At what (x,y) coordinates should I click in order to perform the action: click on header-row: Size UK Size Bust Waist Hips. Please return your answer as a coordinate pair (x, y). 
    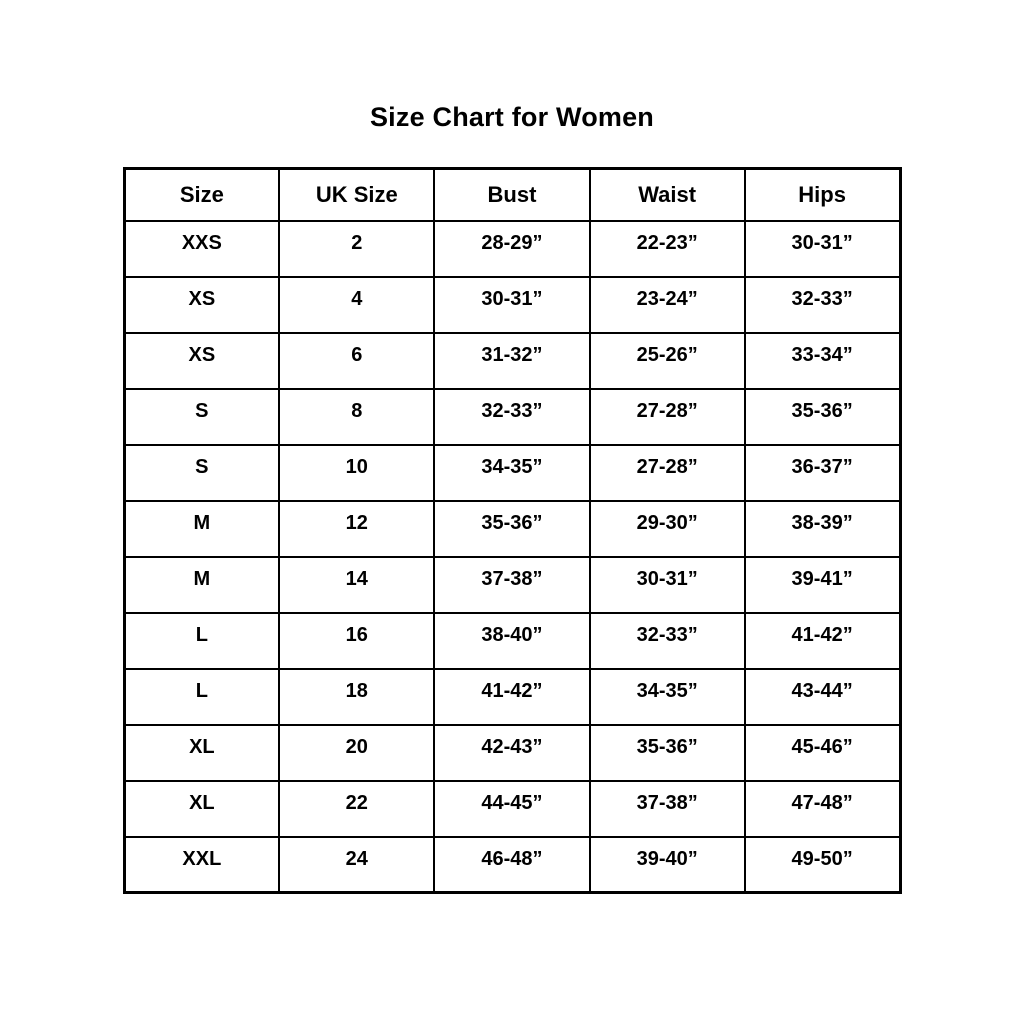
    Looking at the image, I should click on (512, 194).